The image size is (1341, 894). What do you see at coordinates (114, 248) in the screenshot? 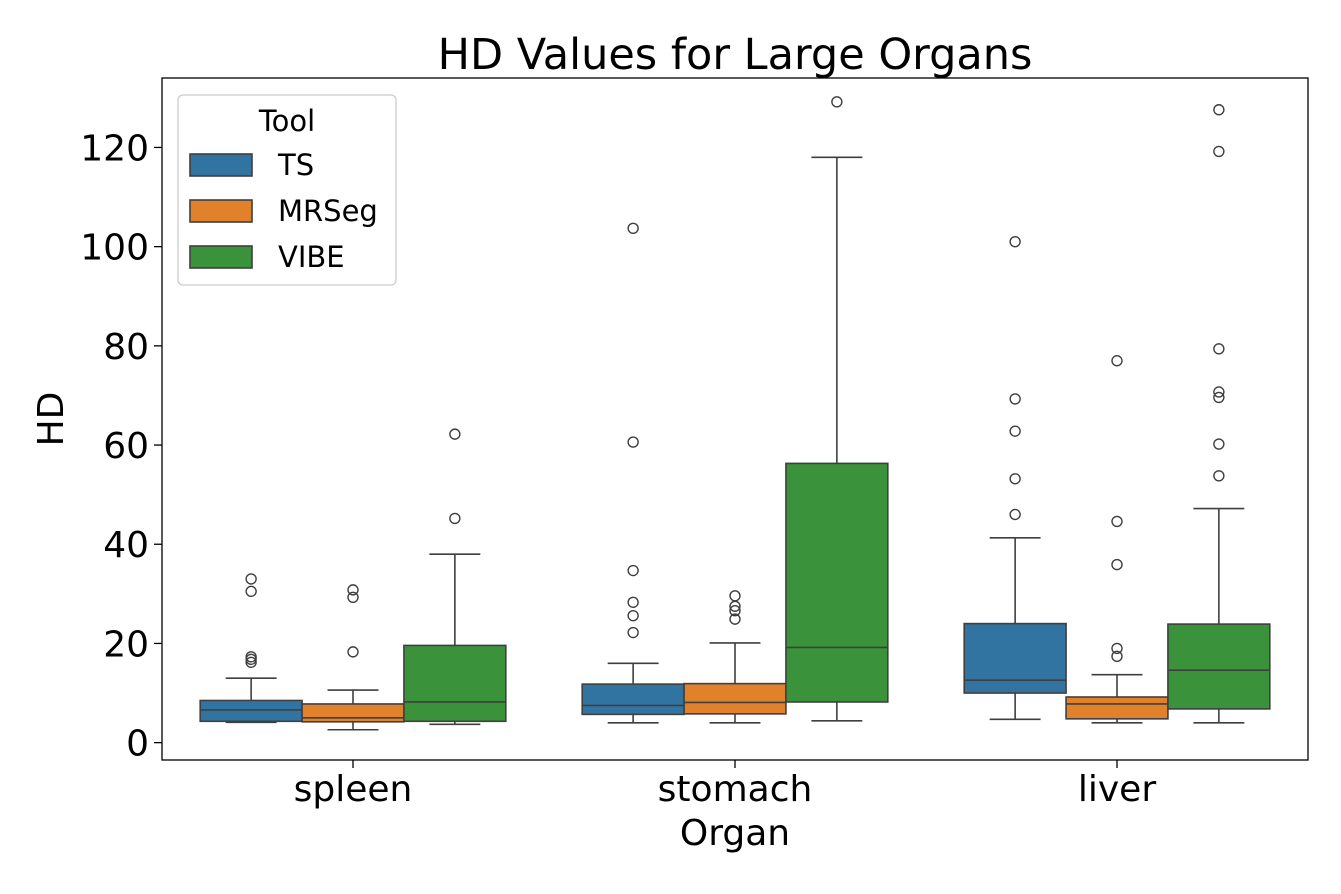
I see `y-tick-label: 100` at bounding box center [114, 248].